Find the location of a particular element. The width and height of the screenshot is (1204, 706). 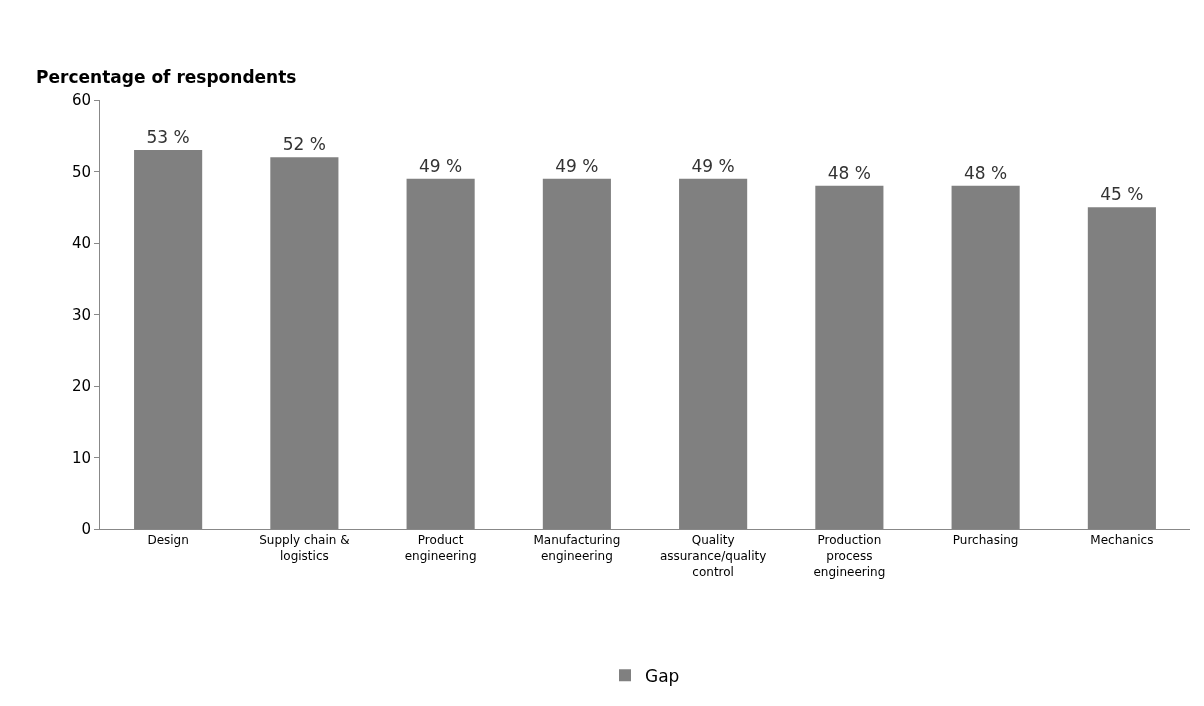

x-tick-label: Manufacturing engineering is located at coordinates (577, 548).